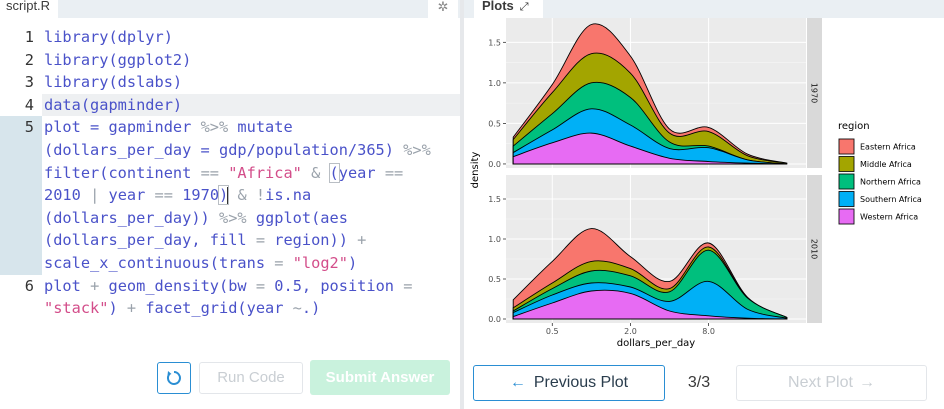 The width and height of the screenshot is (944, 409). Describe the element at coordinates (311, 240) in the screenshot. I see `code-token: region))` at that location.